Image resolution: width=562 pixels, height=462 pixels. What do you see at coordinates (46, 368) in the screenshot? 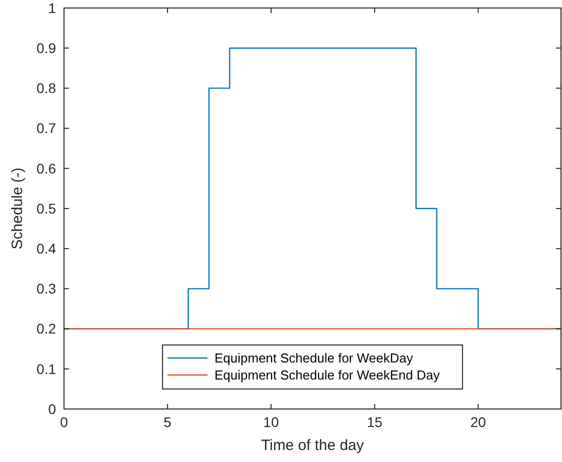
I see `y-tick-label: 0.1` at bounding box center [46, 368].